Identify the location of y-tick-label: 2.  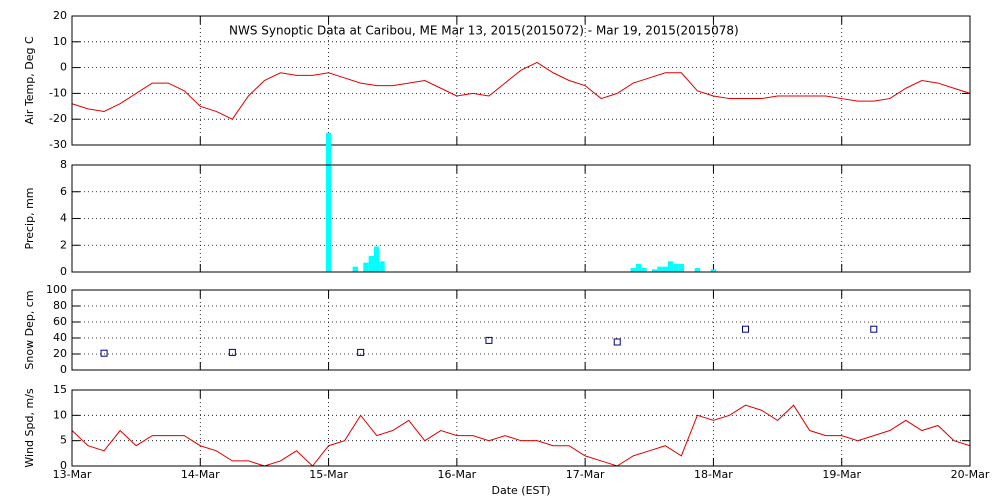
(63, 244).